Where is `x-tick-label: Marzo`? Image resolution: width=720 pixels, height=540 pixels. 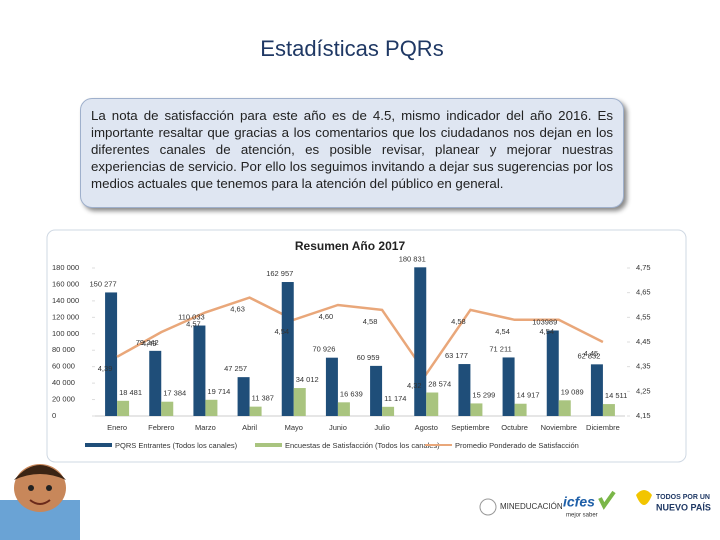 x-tick-label: Marzo is located at coordinates (205, 427).